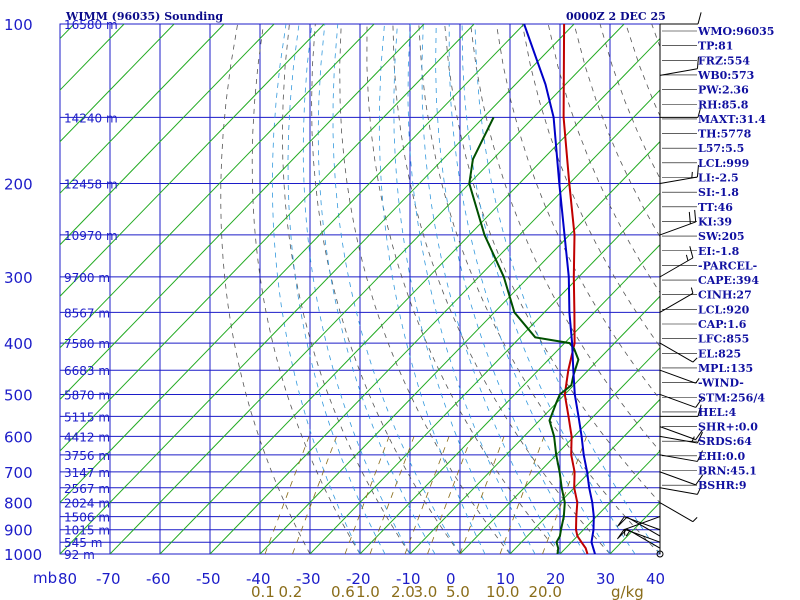 The height and width of the screenshot is (600, 800). Describe the element at coordinates (343, 591) in the screenshot. I see `mixing-ratio-label: 0.6` at that location.